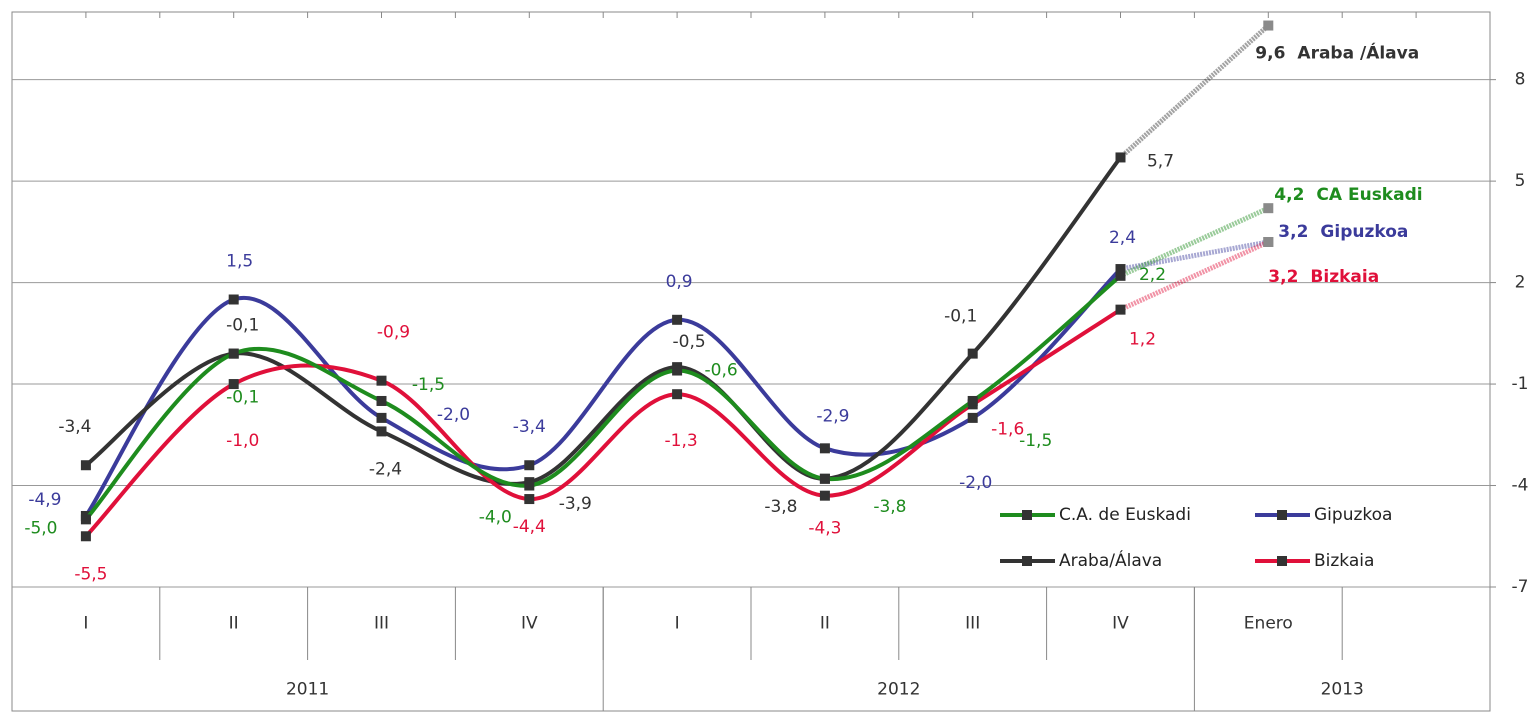  Describe the element at coordinates (689, 342) in the screenshot. I see `data-label: -0,5` at that location.